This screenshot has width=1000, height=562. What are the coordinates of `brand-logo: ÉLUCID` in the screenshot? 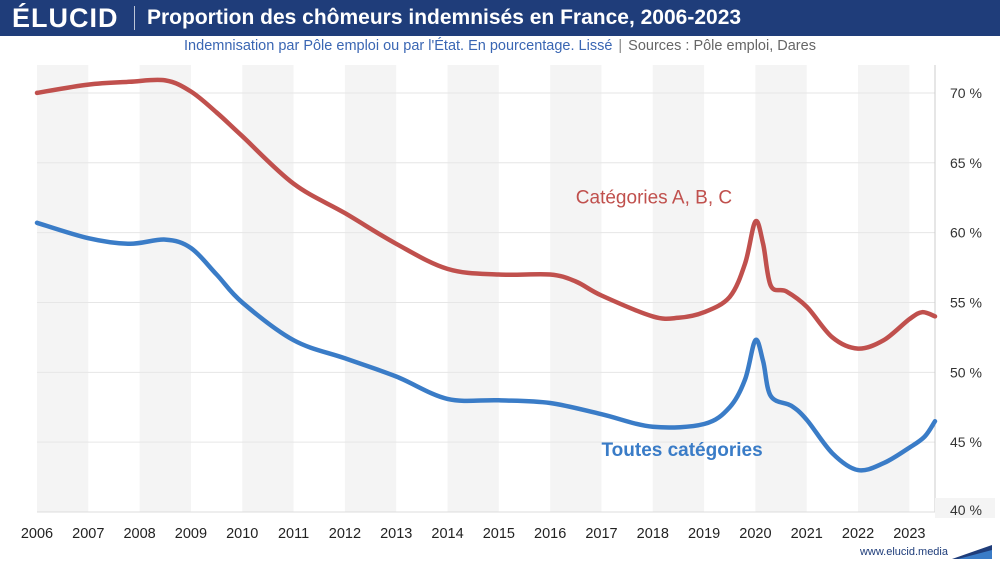 It's located at (65, 18).